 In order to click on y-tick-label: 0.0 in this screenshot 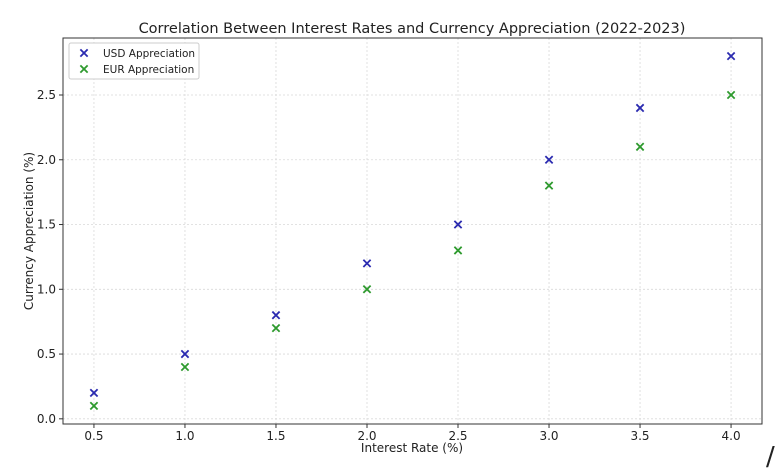, I will do `click(46, 419)`.